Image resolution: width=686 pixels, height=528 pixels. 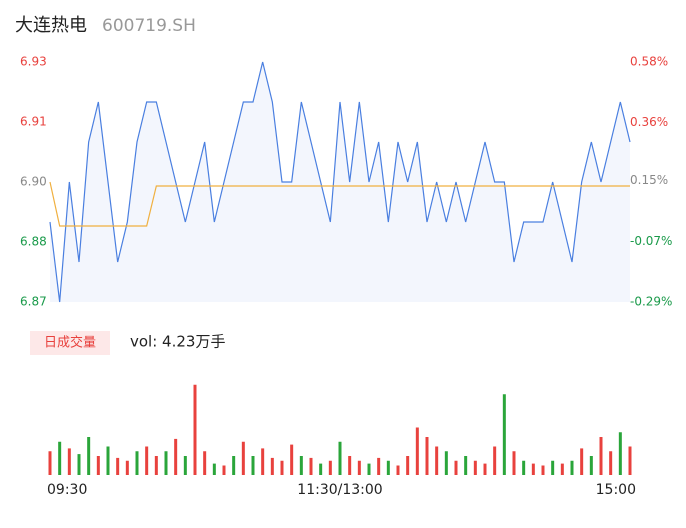 What do you see at coordinates (177, 342) in the screenshot?
I see `volume-total: vol: 4.23万手` at bounding box center [177, 342].